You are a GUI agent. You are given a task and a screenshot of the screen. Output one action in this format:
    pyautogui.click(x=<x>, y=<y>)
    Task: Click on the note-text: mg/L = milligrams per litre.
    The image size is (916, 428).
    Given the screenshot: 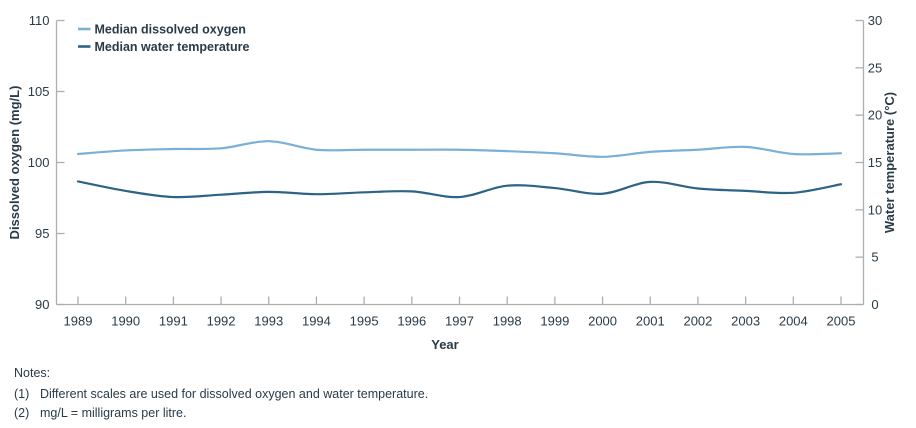 What is the action you would take?
    pyautogui.click(x=113, y=413)
    